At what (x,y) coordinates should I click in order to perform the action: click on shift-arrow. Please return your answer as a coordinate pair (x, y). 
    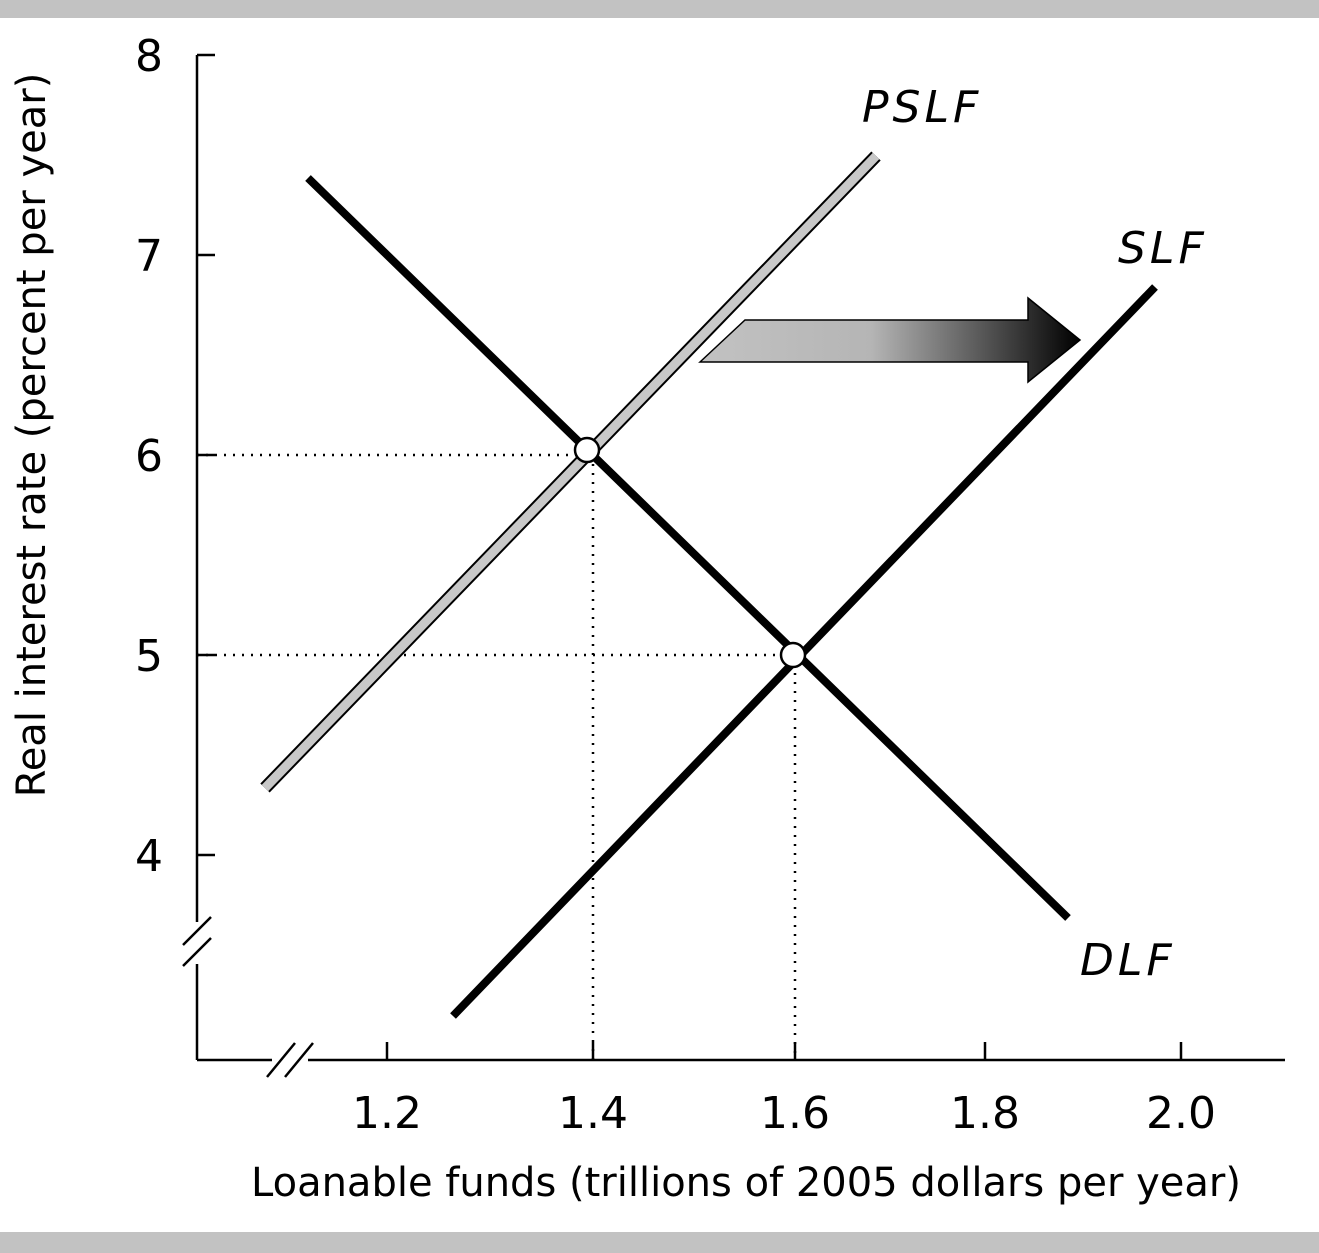
    Looking at the image, I should click on (890, 340).